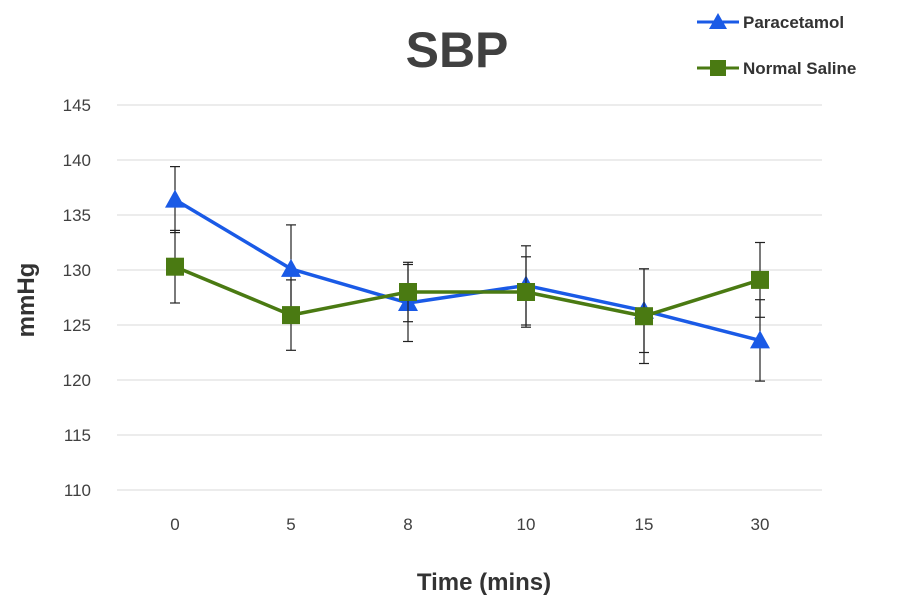 This screenshot has height=598, width=907. I want to click on y-tick-label: 115, so click(77, 435).